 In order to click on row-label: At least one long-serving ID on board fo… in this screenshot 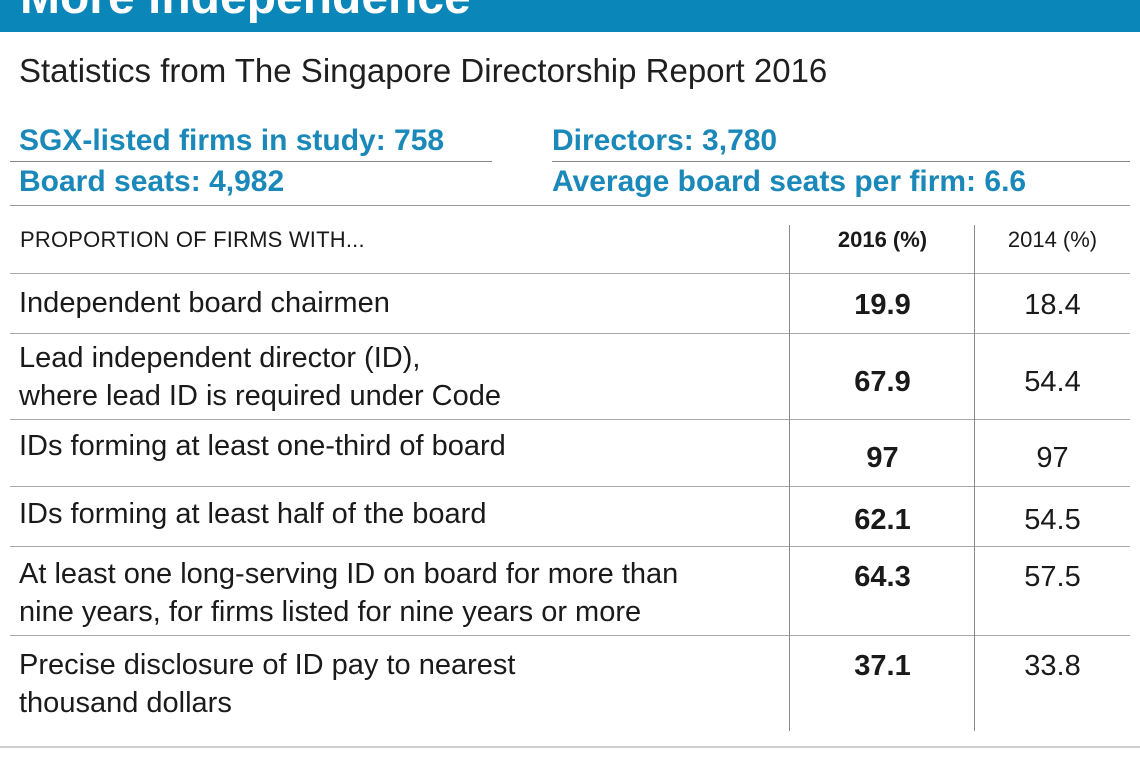, I will do `click(348, 593)`.